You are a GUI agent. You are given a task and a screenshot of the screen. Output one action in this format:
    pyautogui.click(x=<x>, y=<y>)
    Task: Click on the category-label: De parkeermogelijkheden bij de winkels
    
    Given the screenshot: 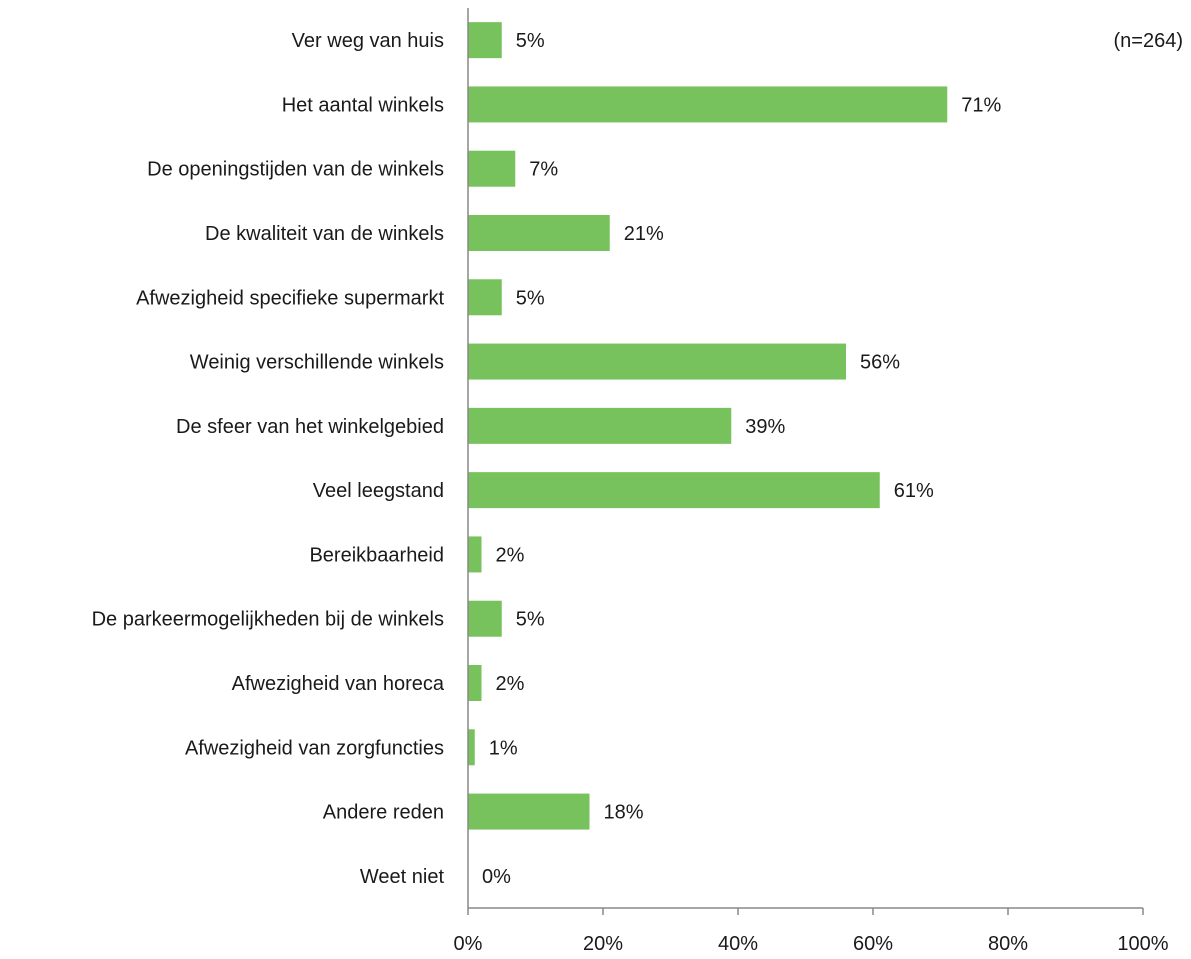 What is the action you would take?
    pyautogui.click(x=268, y=620)
    